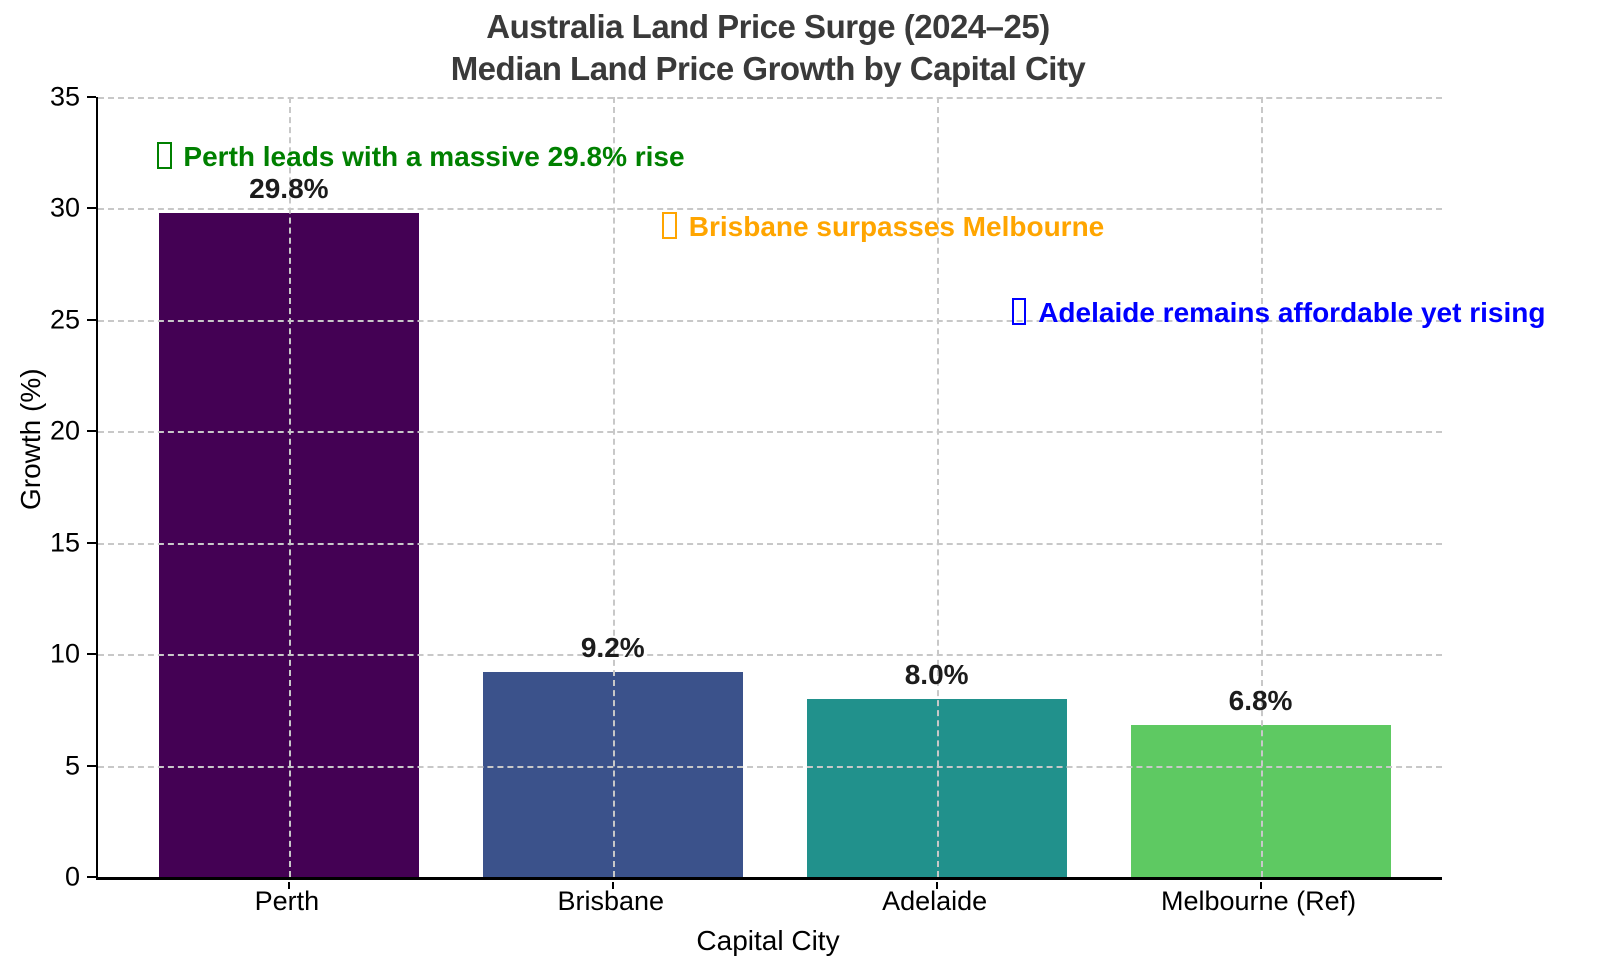 This screenshot has width=1600, height=965. What do you see at coordinates (289, 188) in the screenshot?
I see `bar-value-label: 29.8%` at bounding box center [289, 188].